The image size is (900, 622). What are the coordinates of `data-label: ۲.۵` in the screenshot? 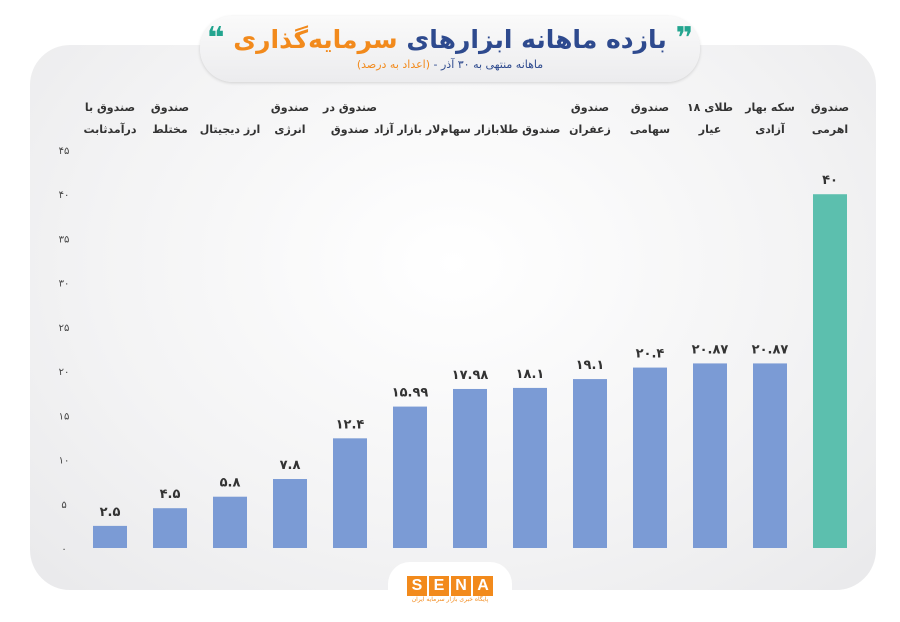 It's located at (110, 512).